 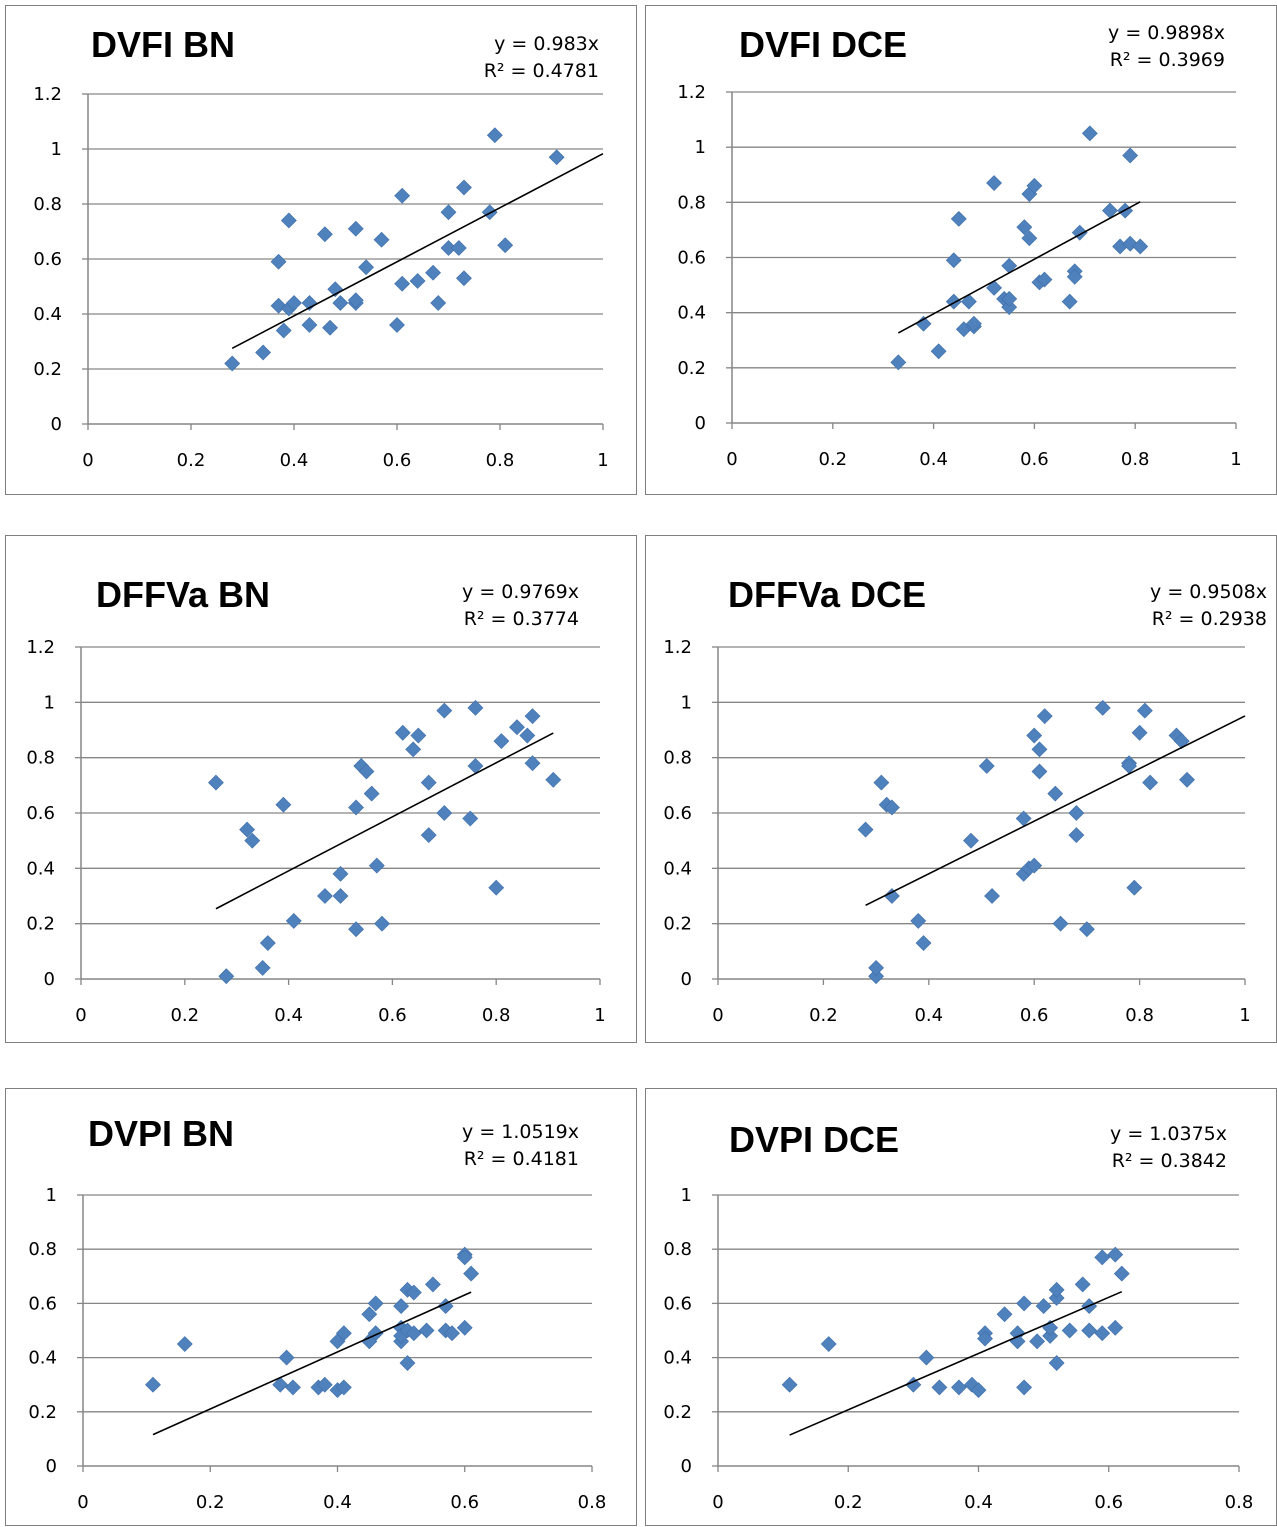 What do you see at coordinates (1169, 1161) in the screenshot?
I see `r-squared-label: R² = 0.3842` at bounding box center [1169, 1161].